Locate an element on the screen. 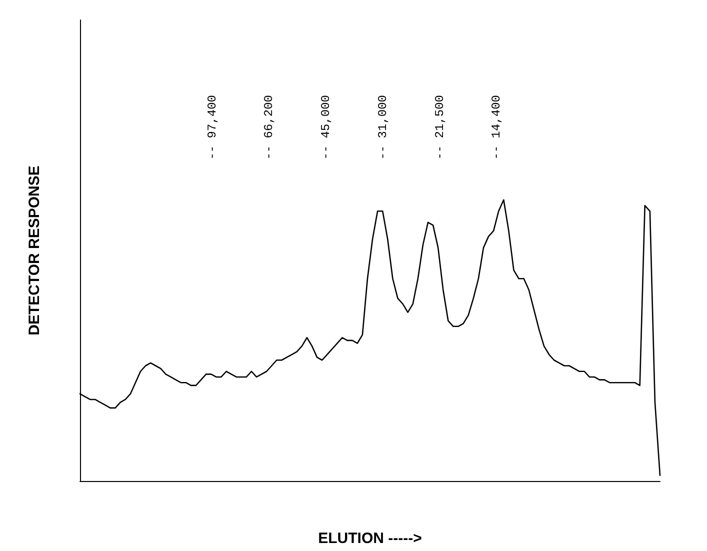 The width and height of the screenshot is (707, 551). y-axis-title: DETECTOR RESPONSE is located at coordinates (34, 251).